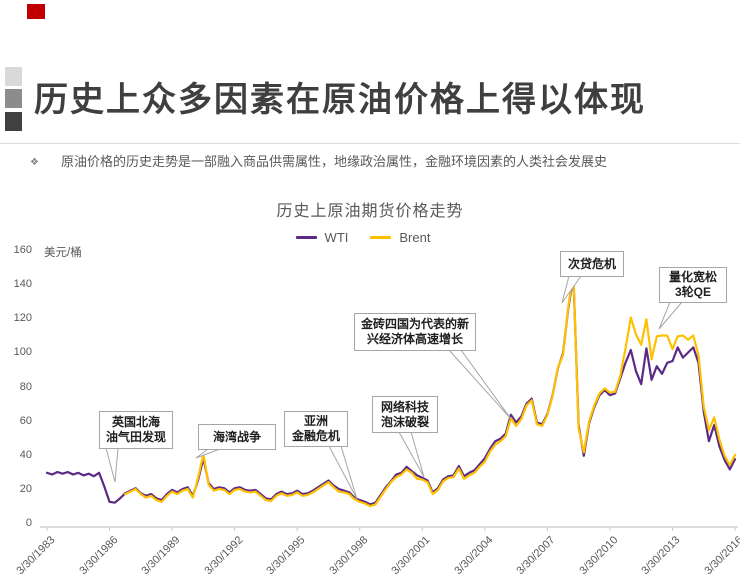 Image resolution: width=740 pixels, height=586 pixels. What do you see at coordinates (592, 264) in the screenshot?
I see `annotation-callout: 次贷危机` at bounding box center [592, 264].